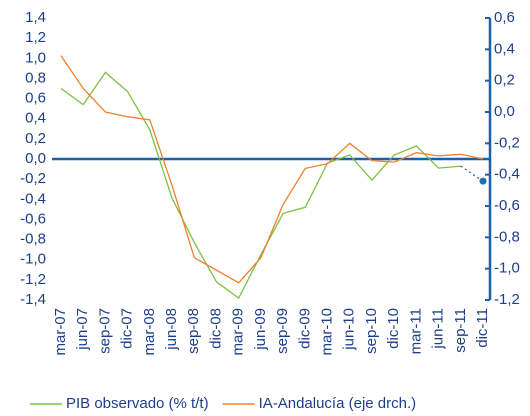  What do you see at coordinates (282, 331) in the screenshot?
I see `x-tick-label: sep-09` at bounding box center [282, 331].